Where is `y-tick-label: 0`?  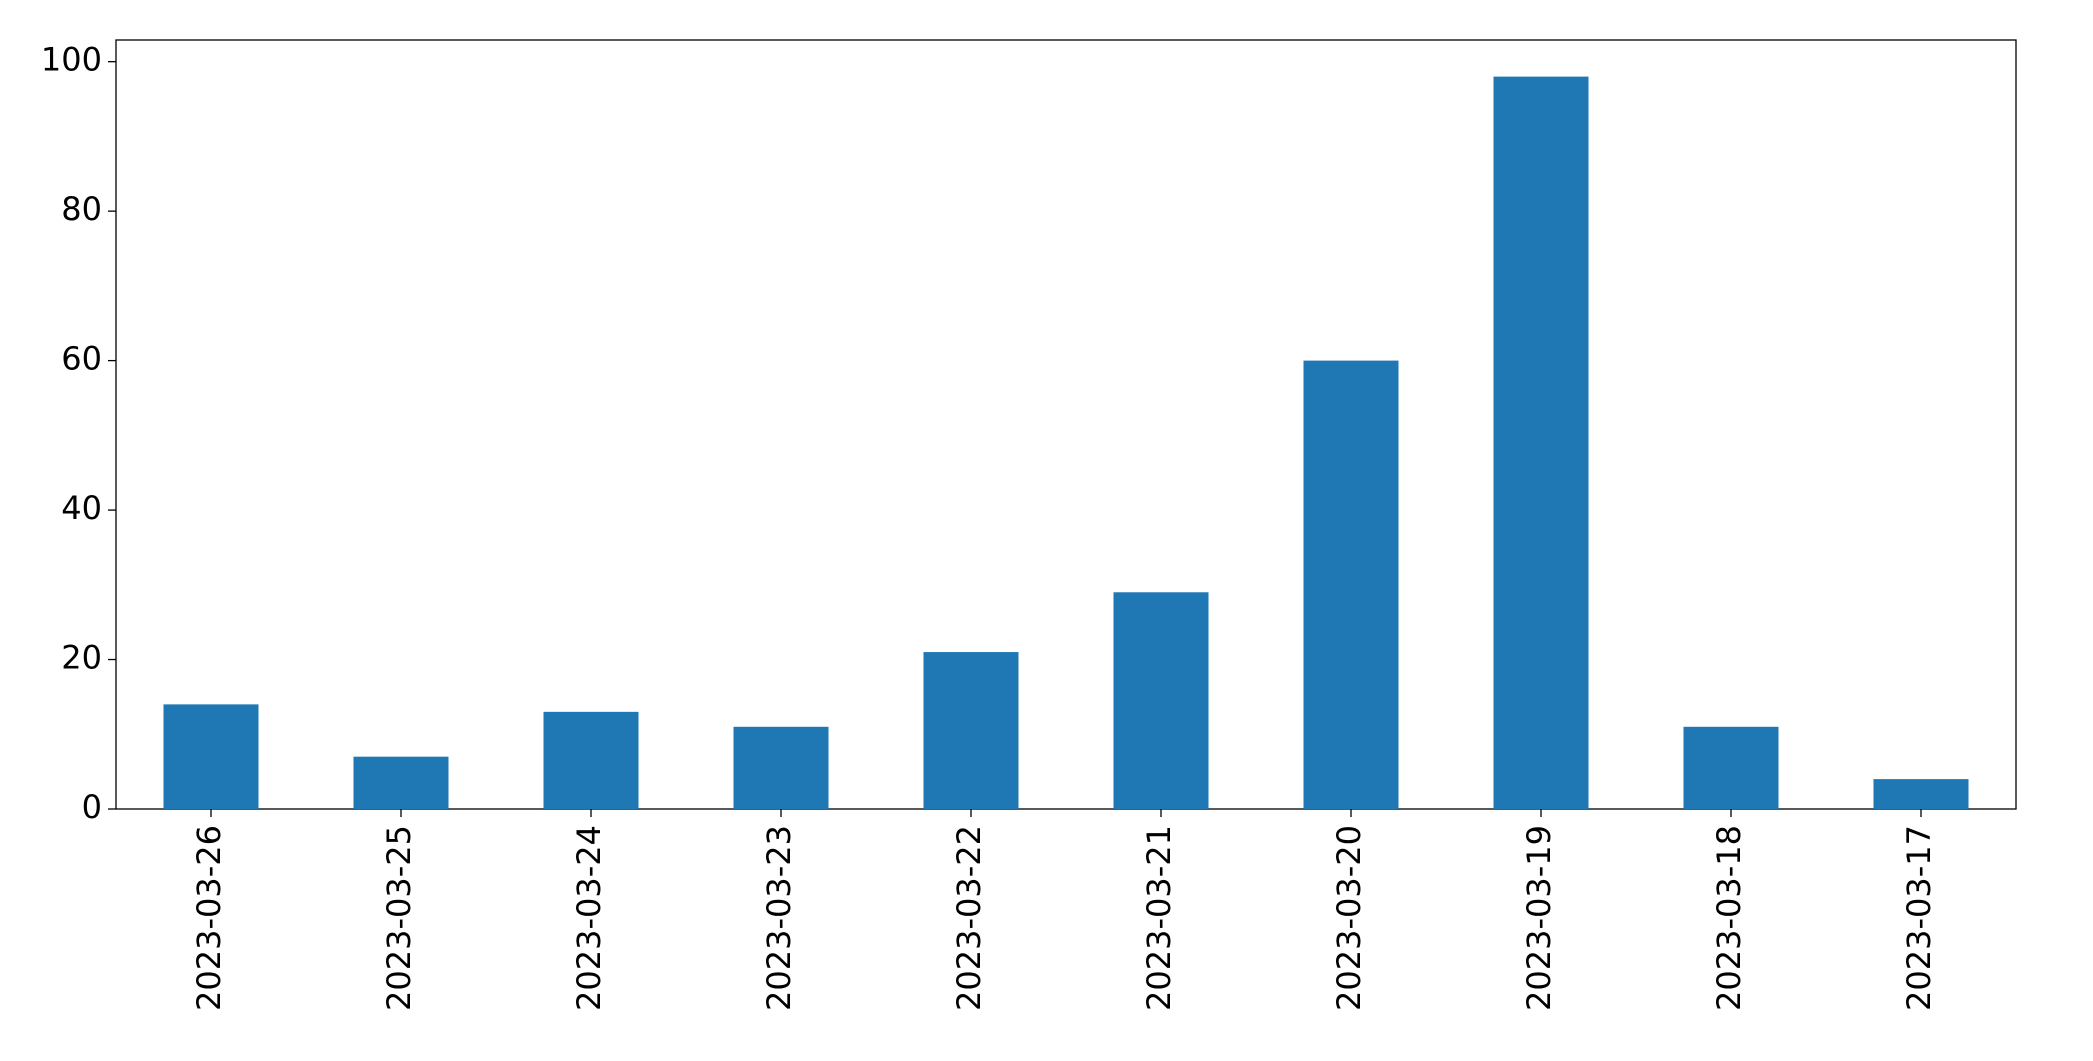
y-tick-label: 0 is located at coordinates (92, 807).